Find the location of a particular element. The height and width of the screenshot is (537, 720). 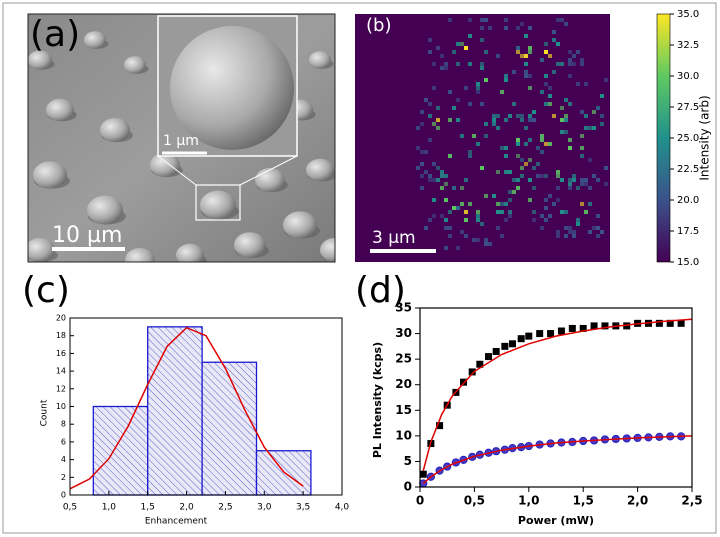

colorbar-label: Intensity (arb) is located at coordinates (705, 137).